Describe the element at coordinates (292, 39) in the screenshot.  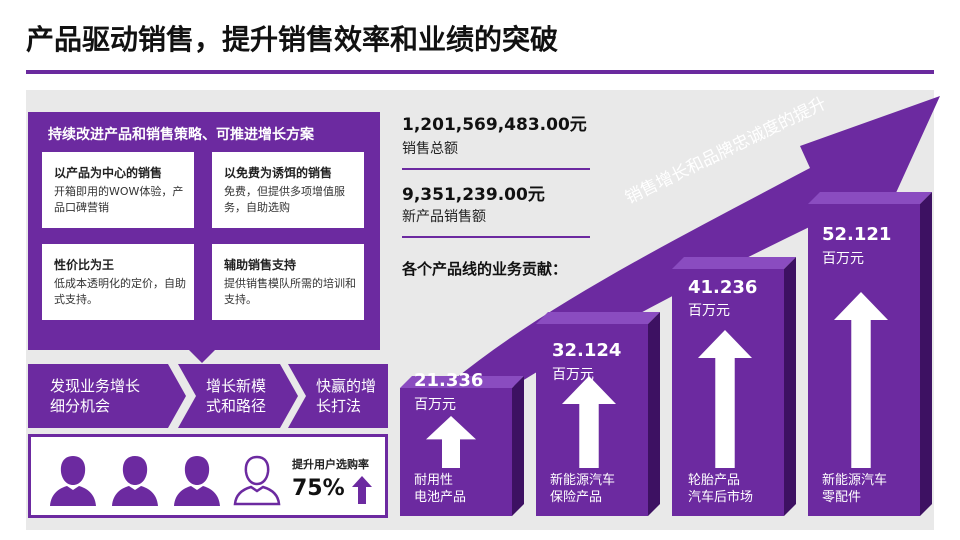
I see `page-title: 产品驱动销售，提升销售效率和业绩的突破` at that location.